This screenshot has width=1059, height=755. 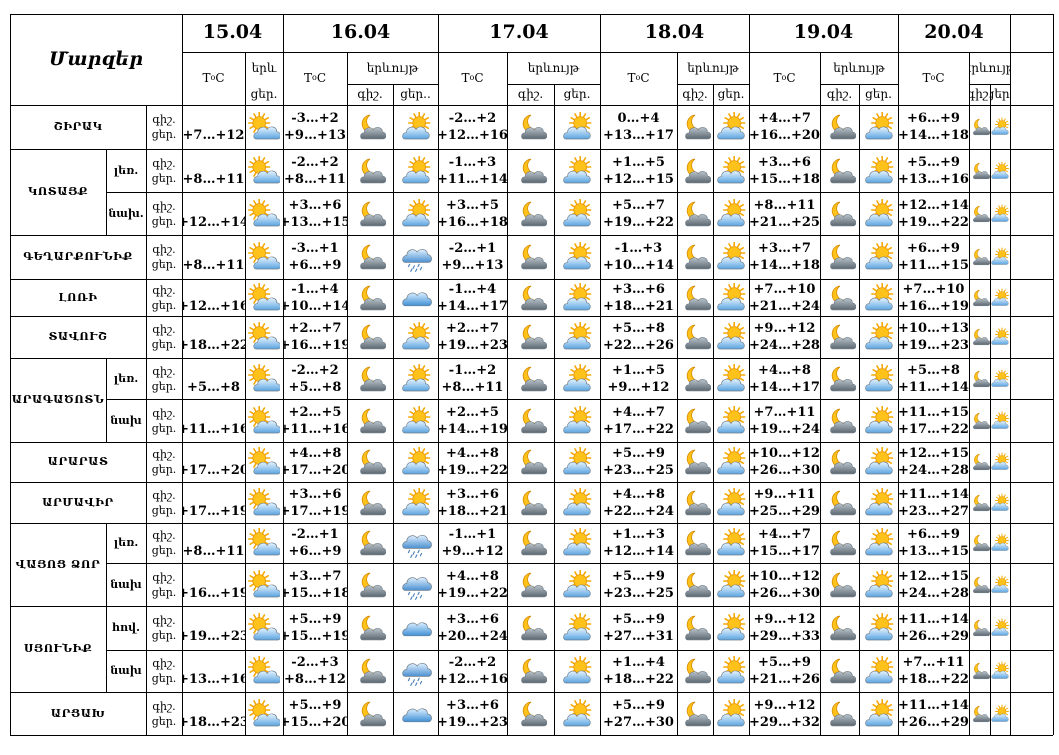 I want to click on group-divider, so click(x=531, y=692).